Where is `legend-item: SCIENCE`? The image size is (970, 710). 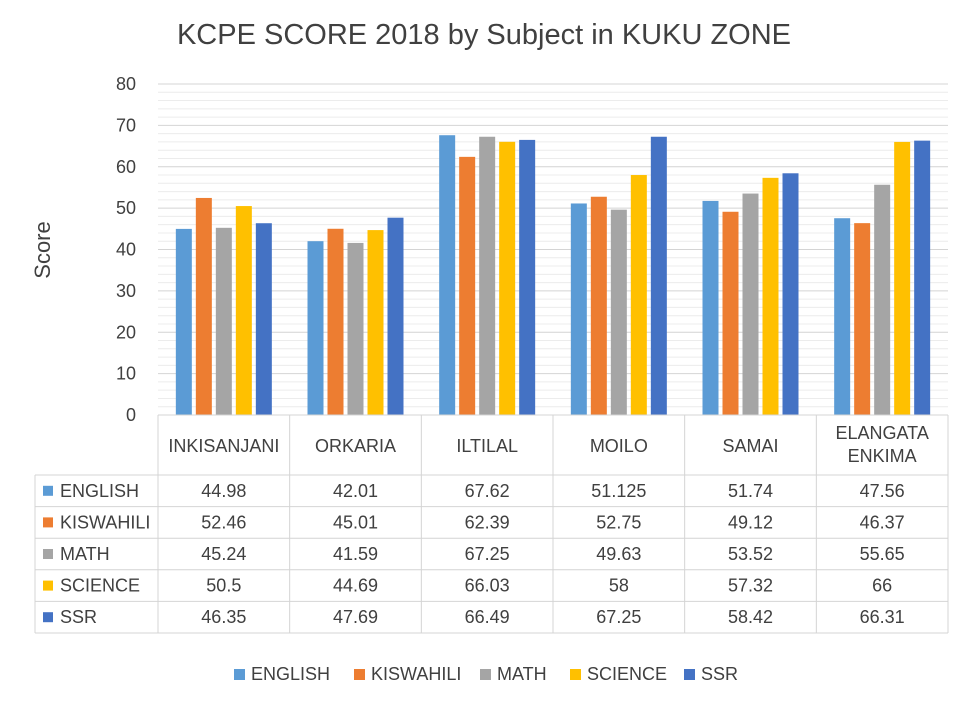 legend-item: SCIENCE is located at coordinates (618, 674).